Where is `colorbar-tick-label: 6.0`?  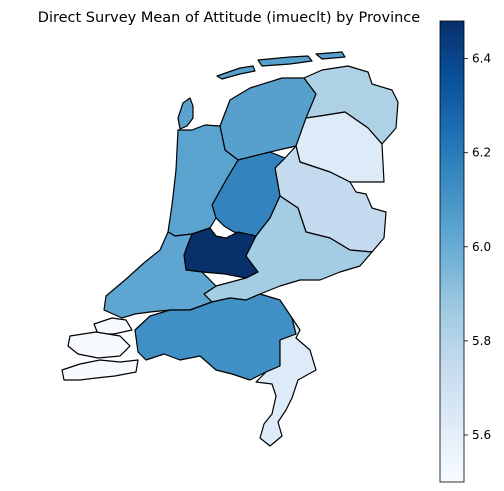
colorbar-tick-label: 6.0 is located at coordinates (481, 247).